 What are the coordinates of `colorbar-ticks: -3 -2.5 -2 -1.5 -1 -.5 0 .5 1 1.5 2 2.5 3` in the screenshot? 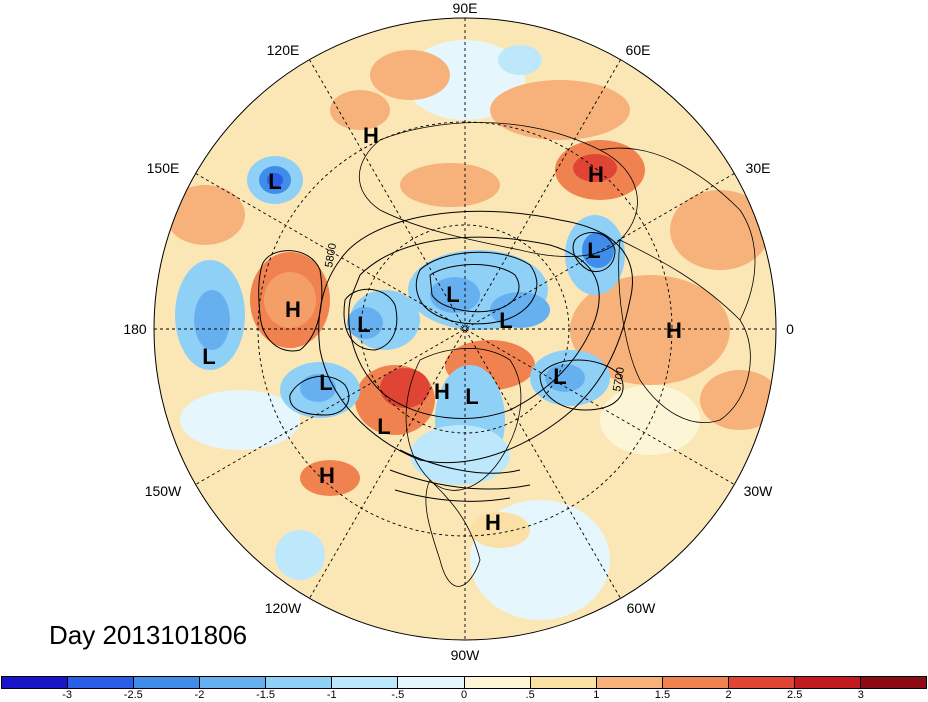 It's located at (464, 695).